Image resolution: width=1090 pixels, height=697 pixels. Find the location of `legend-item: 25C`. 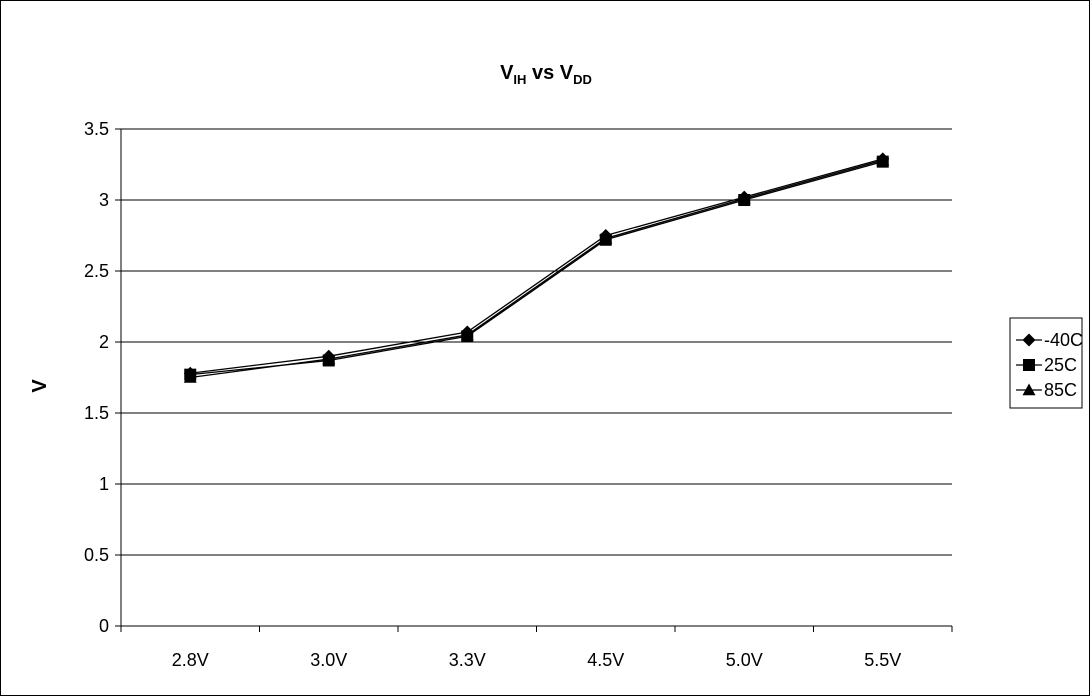

legend-item: 25C is located at coordinates (1046, 365).